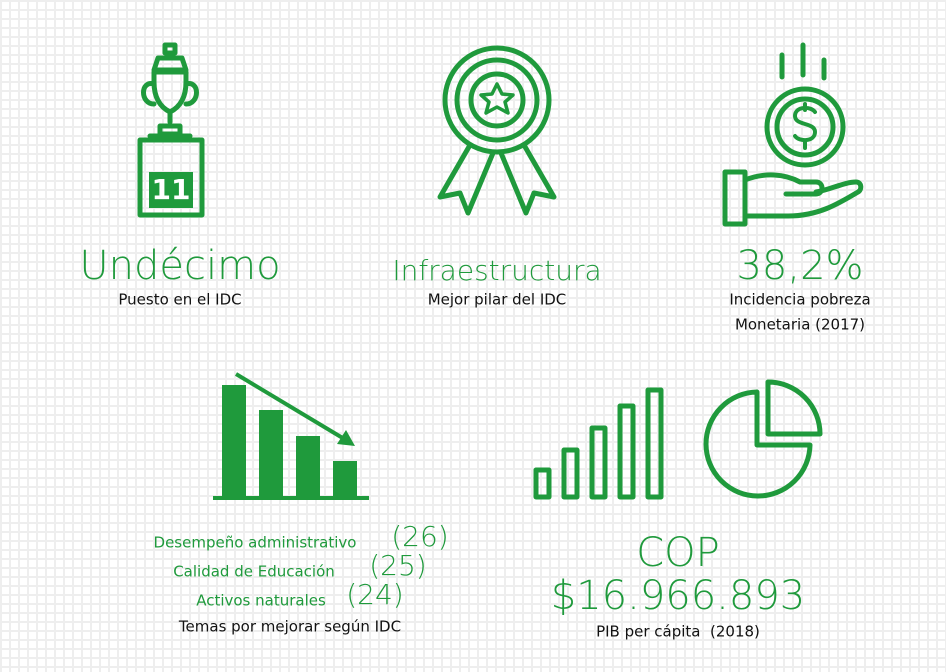 The image size is (946, 672). I want to click on gdp-value: $16.966.893, so click(678, 596).